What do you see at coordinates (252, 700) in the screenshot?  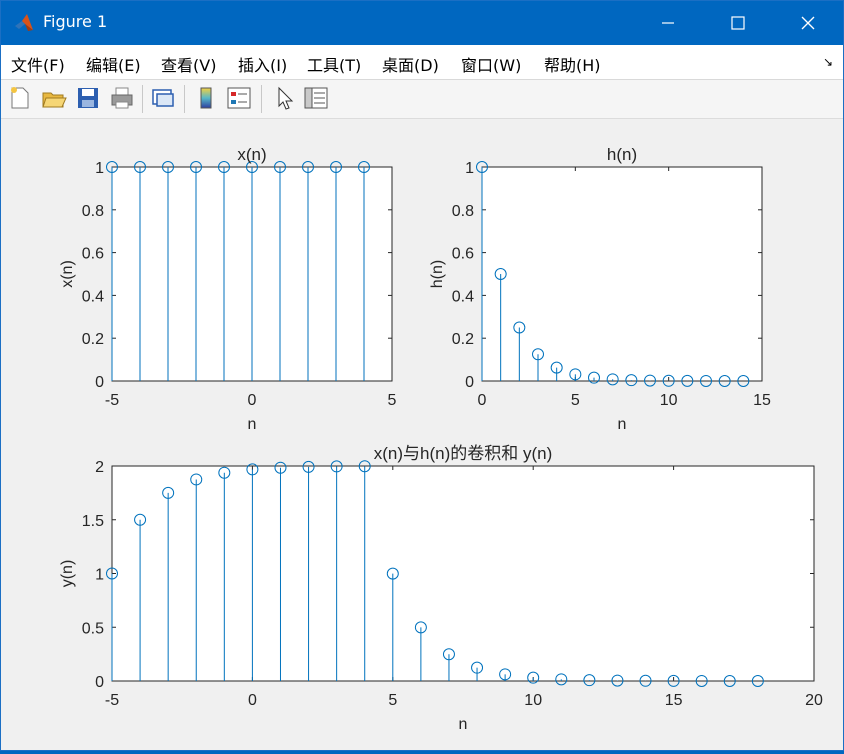 I see `x-tick-label-y: 0` at bounding box center [252, 700].